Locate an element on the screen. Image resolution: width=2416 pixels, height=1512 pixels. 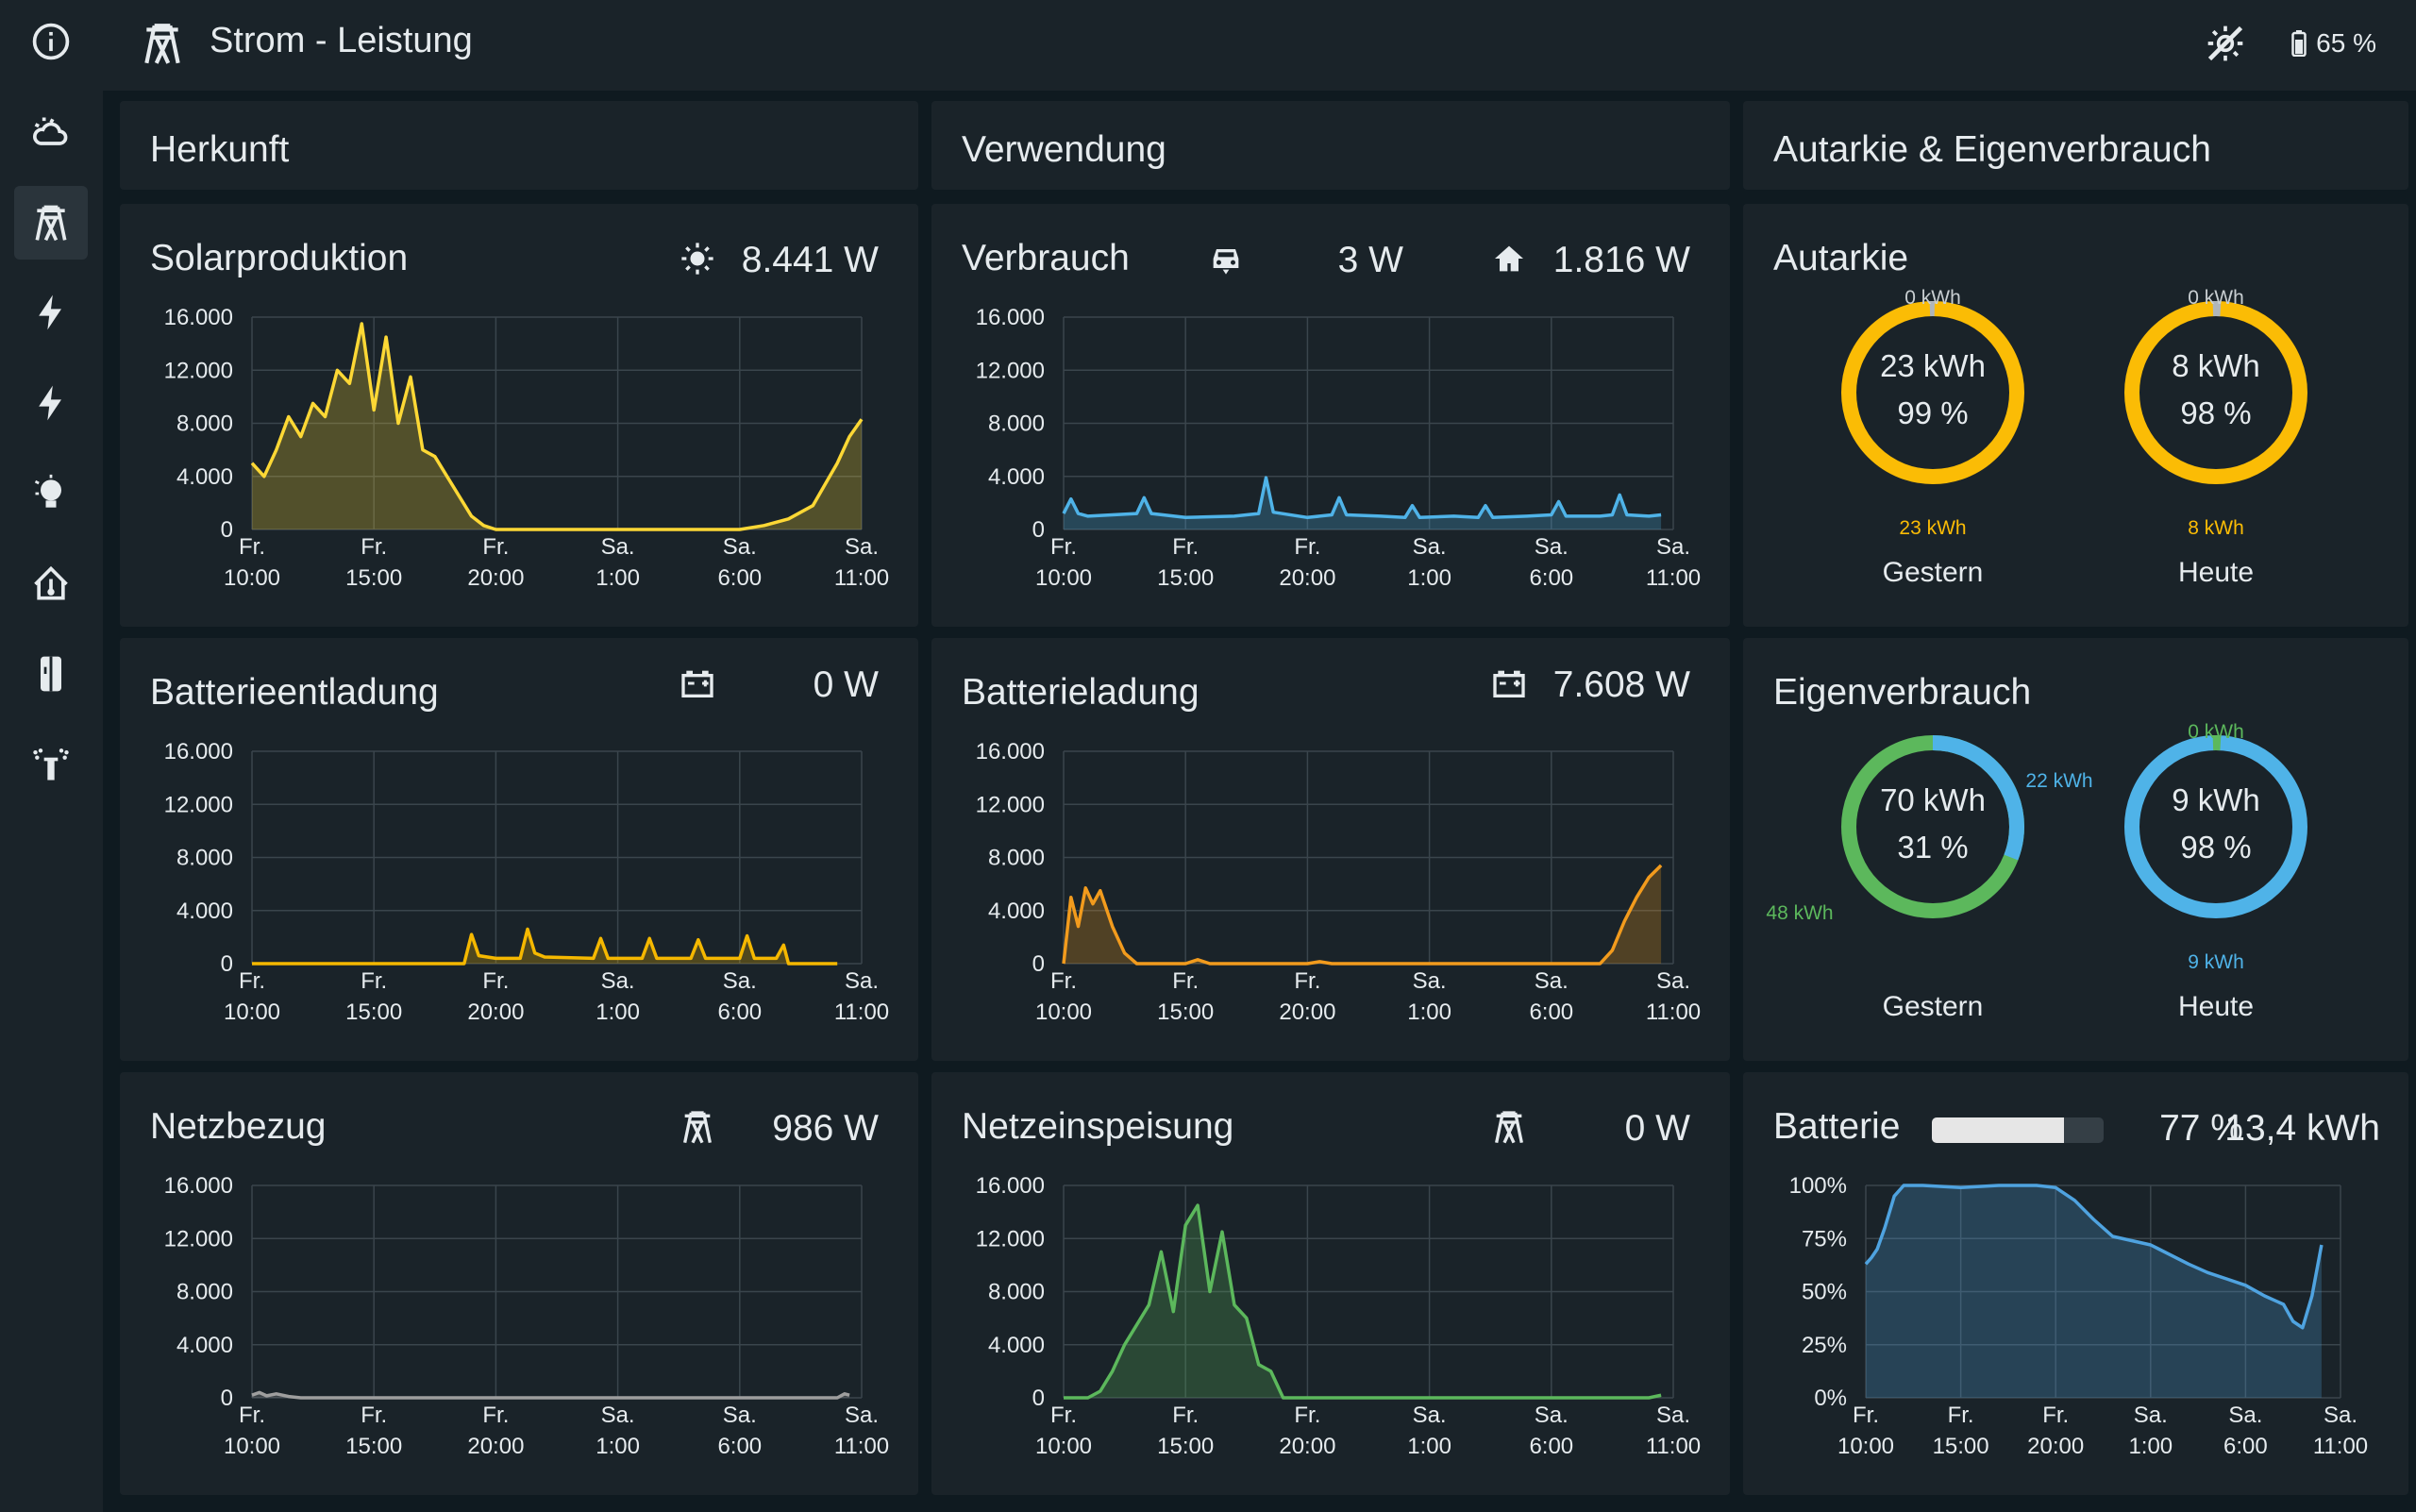
home-icon is located at coordinates (1509, 258).